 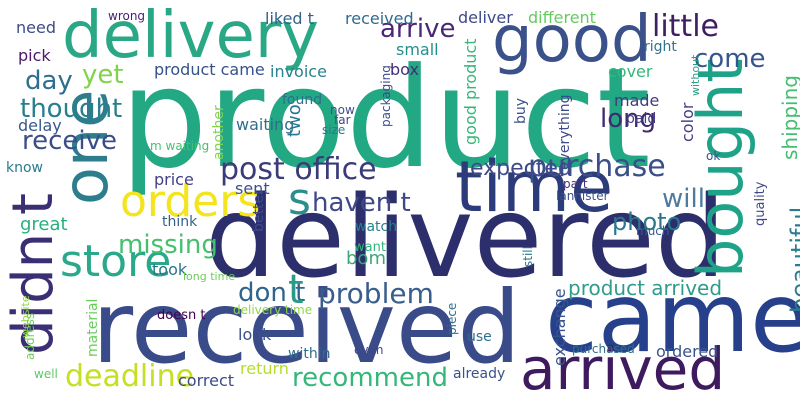 I want to click on word-use: use, so click(x=479, y=337).